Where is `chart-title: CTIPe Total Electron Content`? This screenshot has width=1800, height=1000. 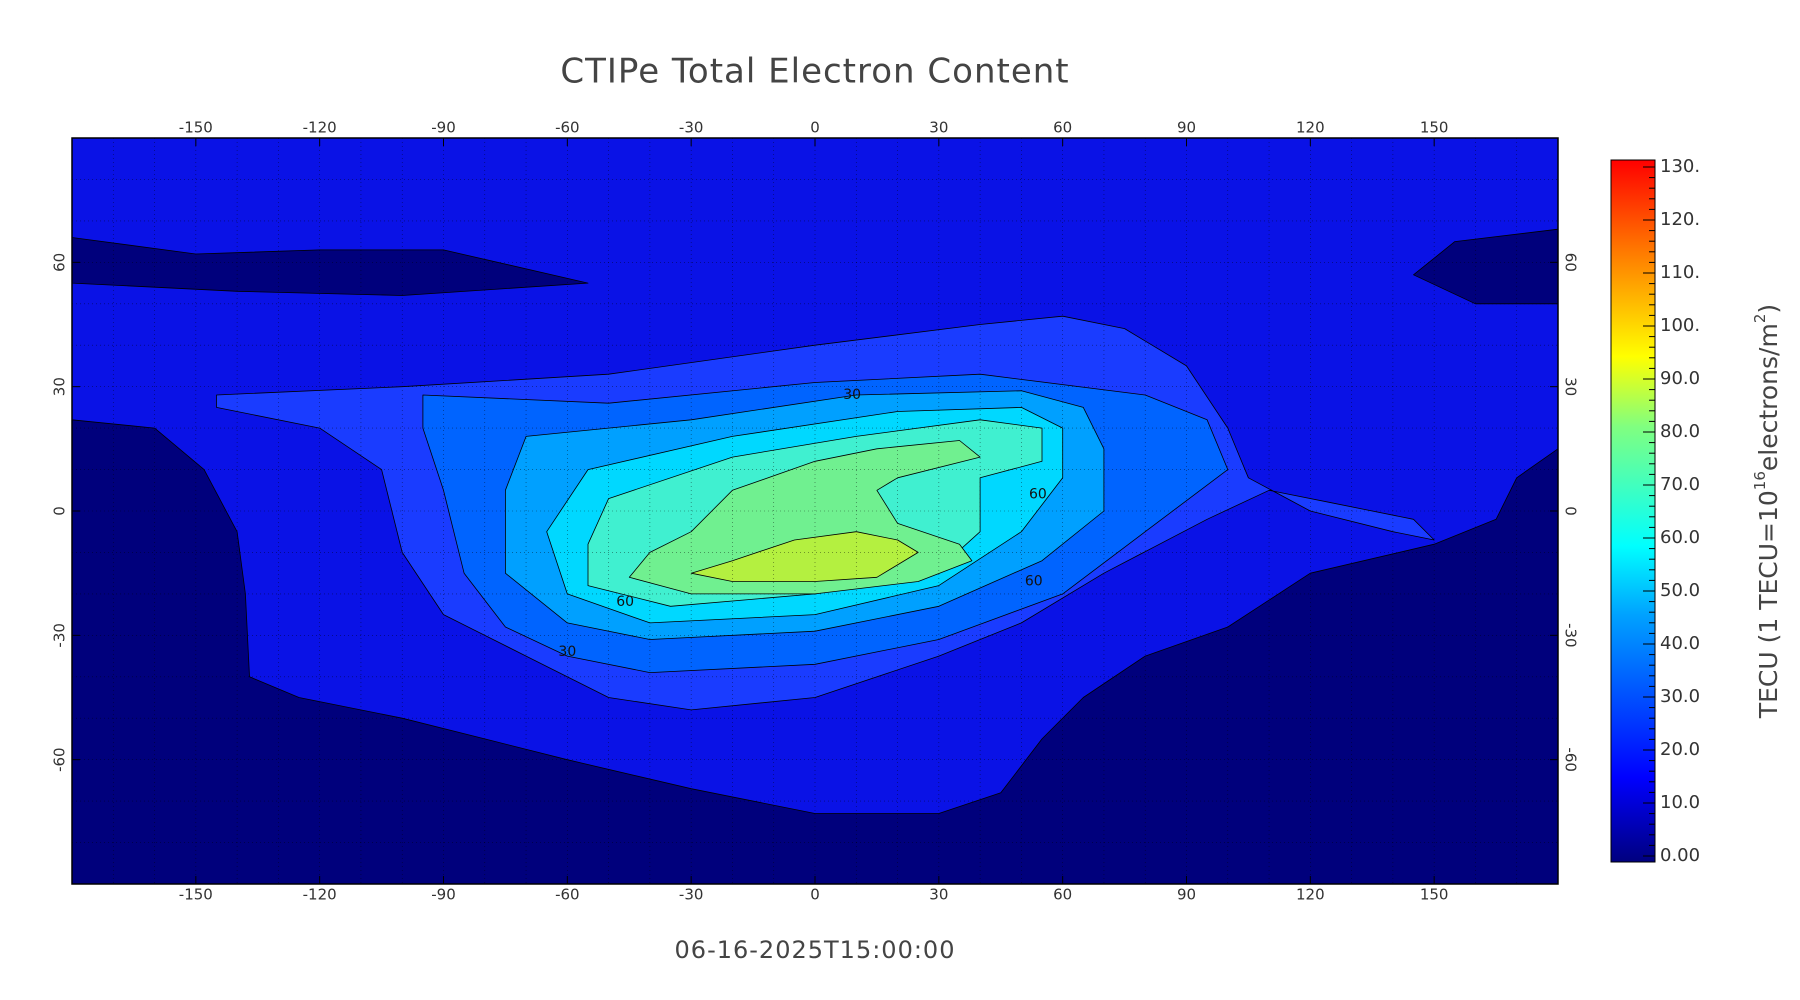
chart-title: CTIPe Total Electron Content is located at coordinates (814, 72).